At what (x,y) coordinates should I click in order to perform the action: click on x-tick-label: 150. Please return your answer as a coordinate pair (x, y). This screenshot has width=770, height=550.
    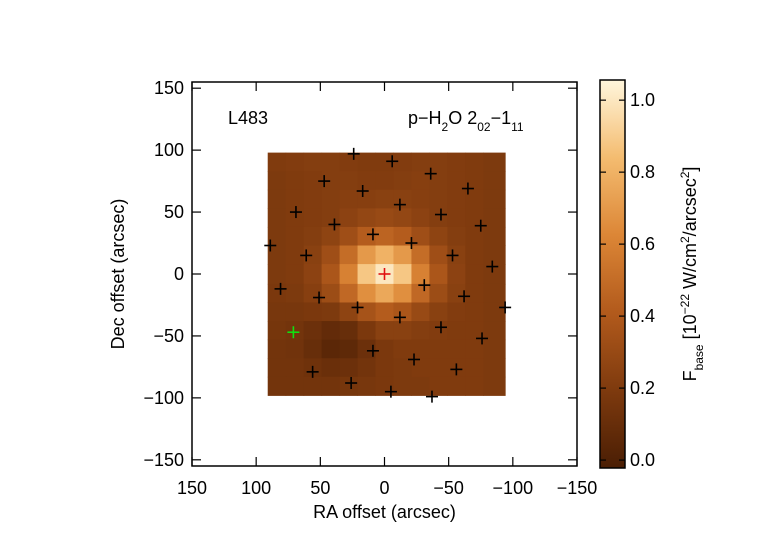
    Looking at the image, I should click on (192, 488).